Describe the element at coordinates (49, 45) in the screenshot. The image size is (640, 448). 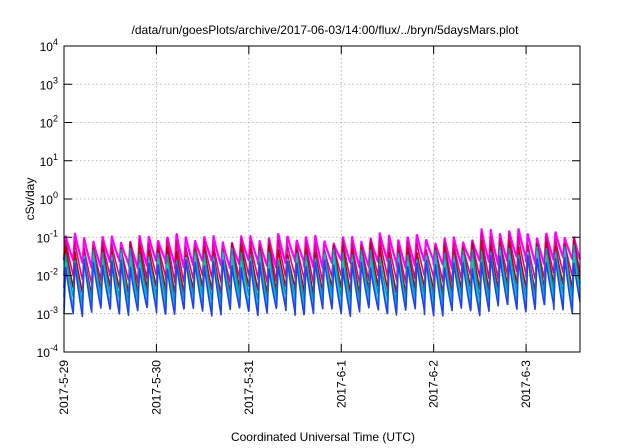
I see `y-tick-label: 10⁴` at that location.